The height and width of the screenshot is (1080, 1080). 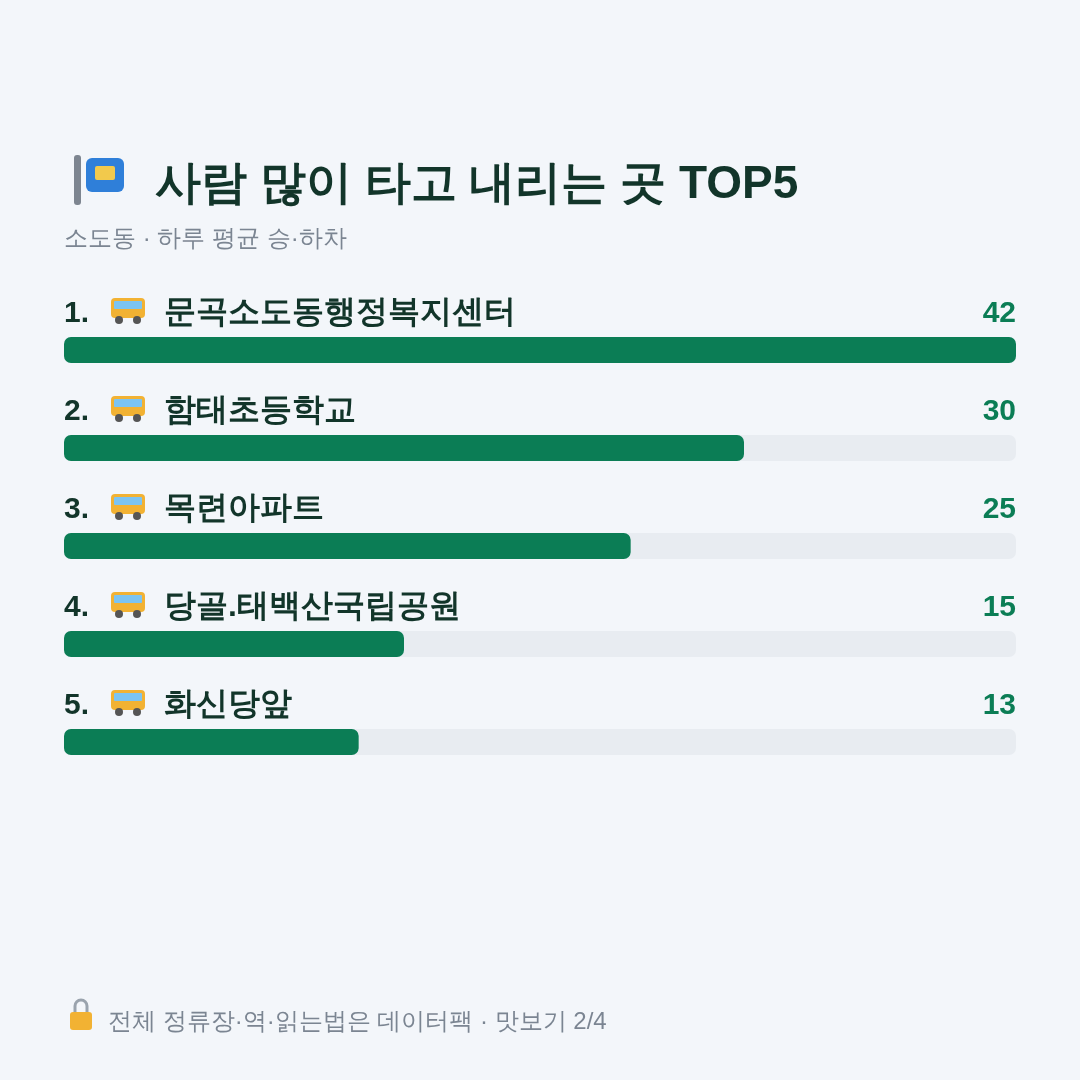 I want to click on category-label: 1. 문곡소도동행정복지센터, so click(x=290, y=311).